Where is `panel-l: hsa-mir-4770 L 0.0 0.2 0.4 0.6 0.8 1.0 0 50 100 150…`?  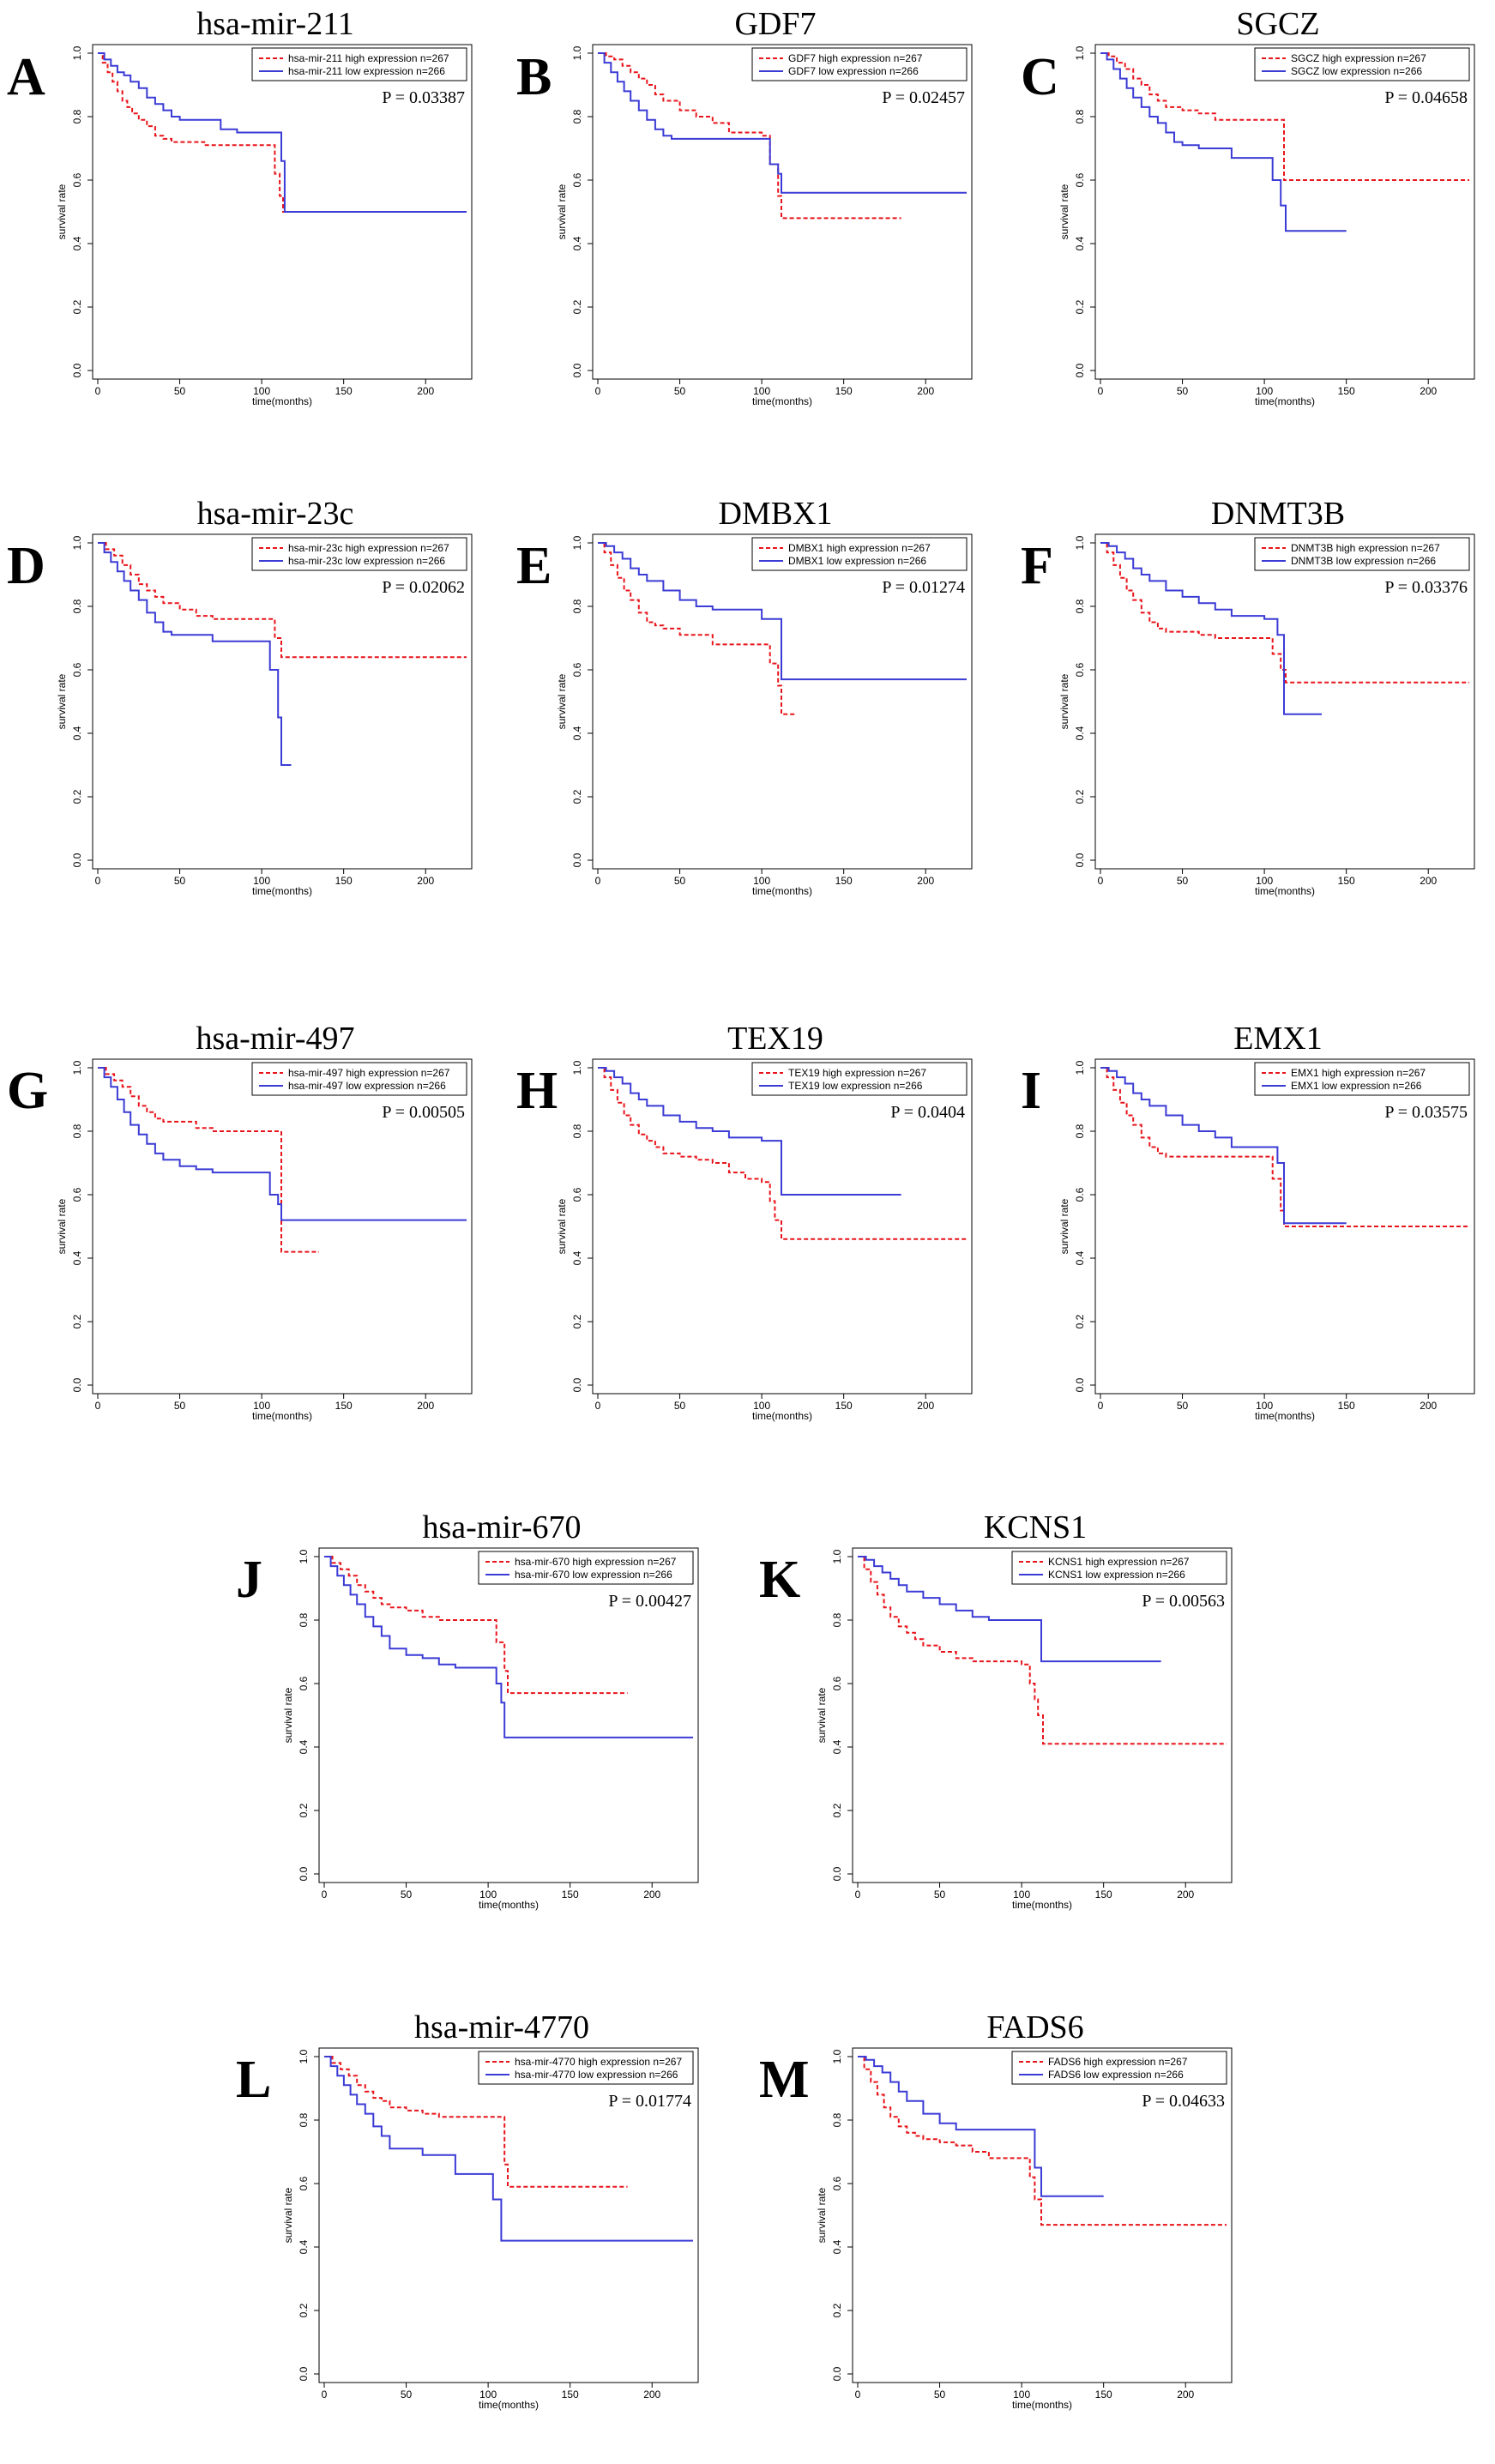 panel-l: hsa-mir-4770 L 0.0 0.2 0.4 0.6 0.8 1.0 0 50 100 150… is located at coordinates (468, 2210).